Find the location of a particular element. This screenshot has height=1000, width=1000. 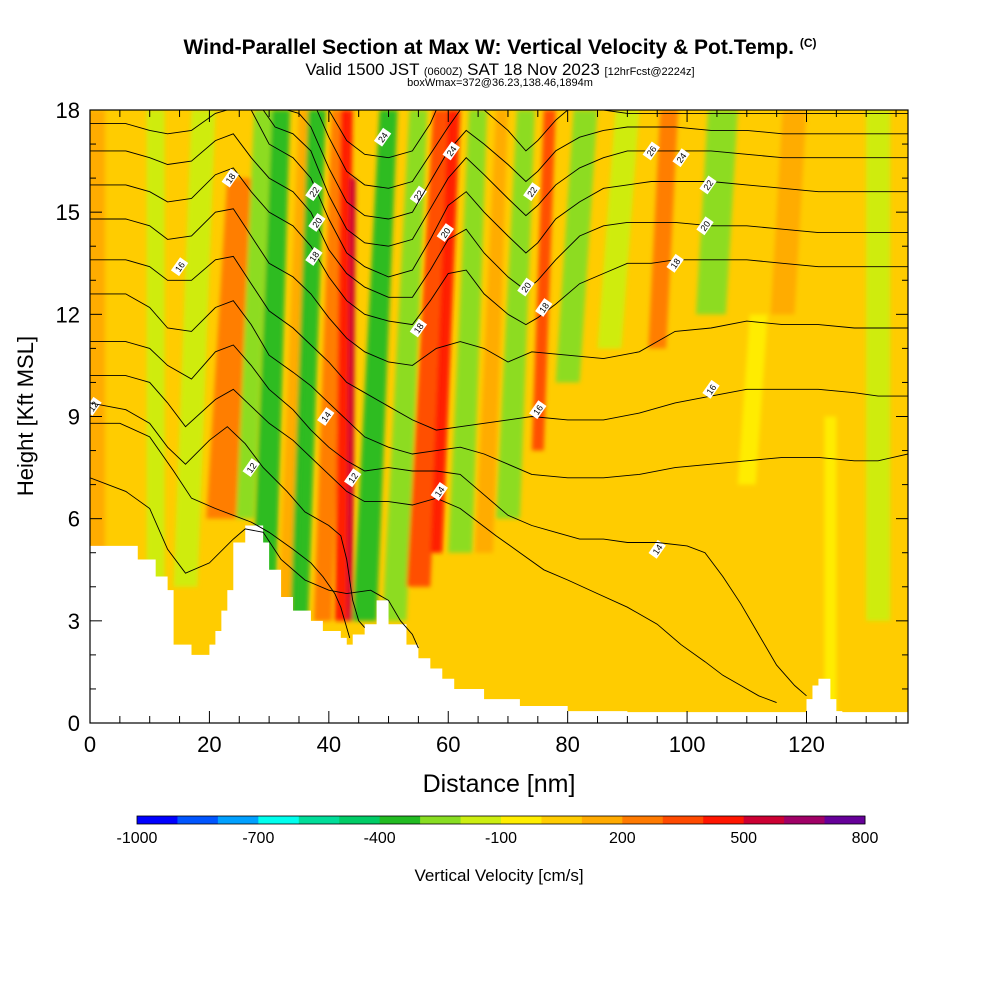

contour-label-text: 14 is located at coordinates (658, 550).